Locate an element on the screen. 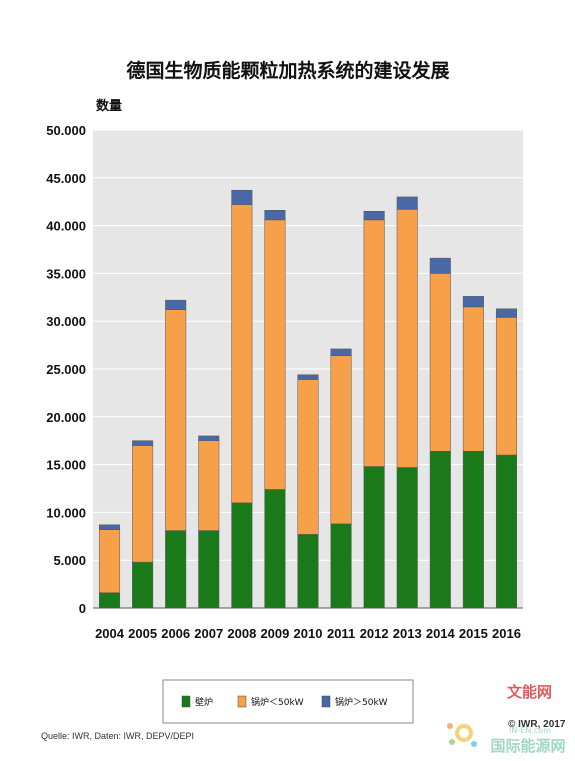  x-tick-label: 2011 is located at coordinates (341, 633).